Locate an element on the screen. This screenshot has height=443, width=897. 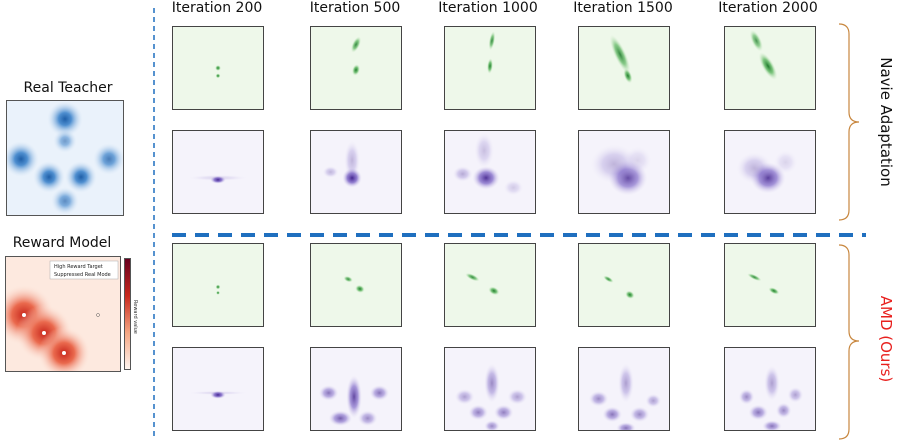
density-plot-row3-col3 is located at coordinates (490, 285).